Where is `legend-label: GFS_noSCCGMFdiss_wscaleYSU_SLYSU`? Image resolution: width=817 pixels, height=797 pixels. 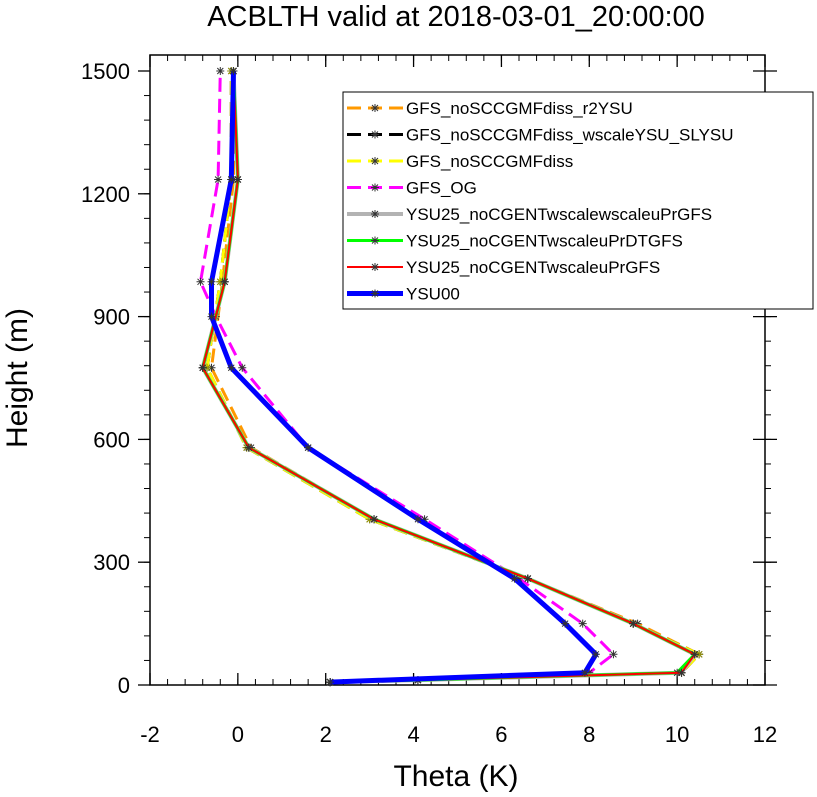
legend-label: GFS_noSCCGMFdiss_wscaleYSU_SLYSU is located at coordinates (570, 135).